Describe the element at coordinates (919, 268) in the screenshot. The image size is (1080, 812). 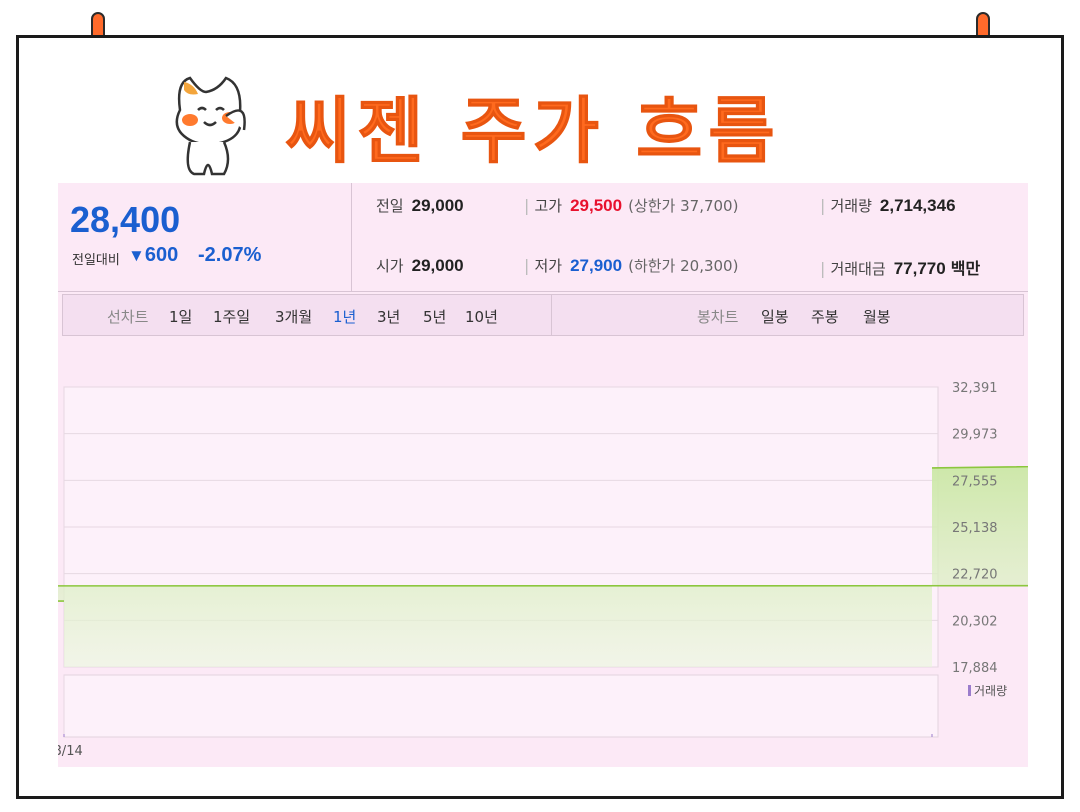
I see `amount-value: 77,770` at that location.